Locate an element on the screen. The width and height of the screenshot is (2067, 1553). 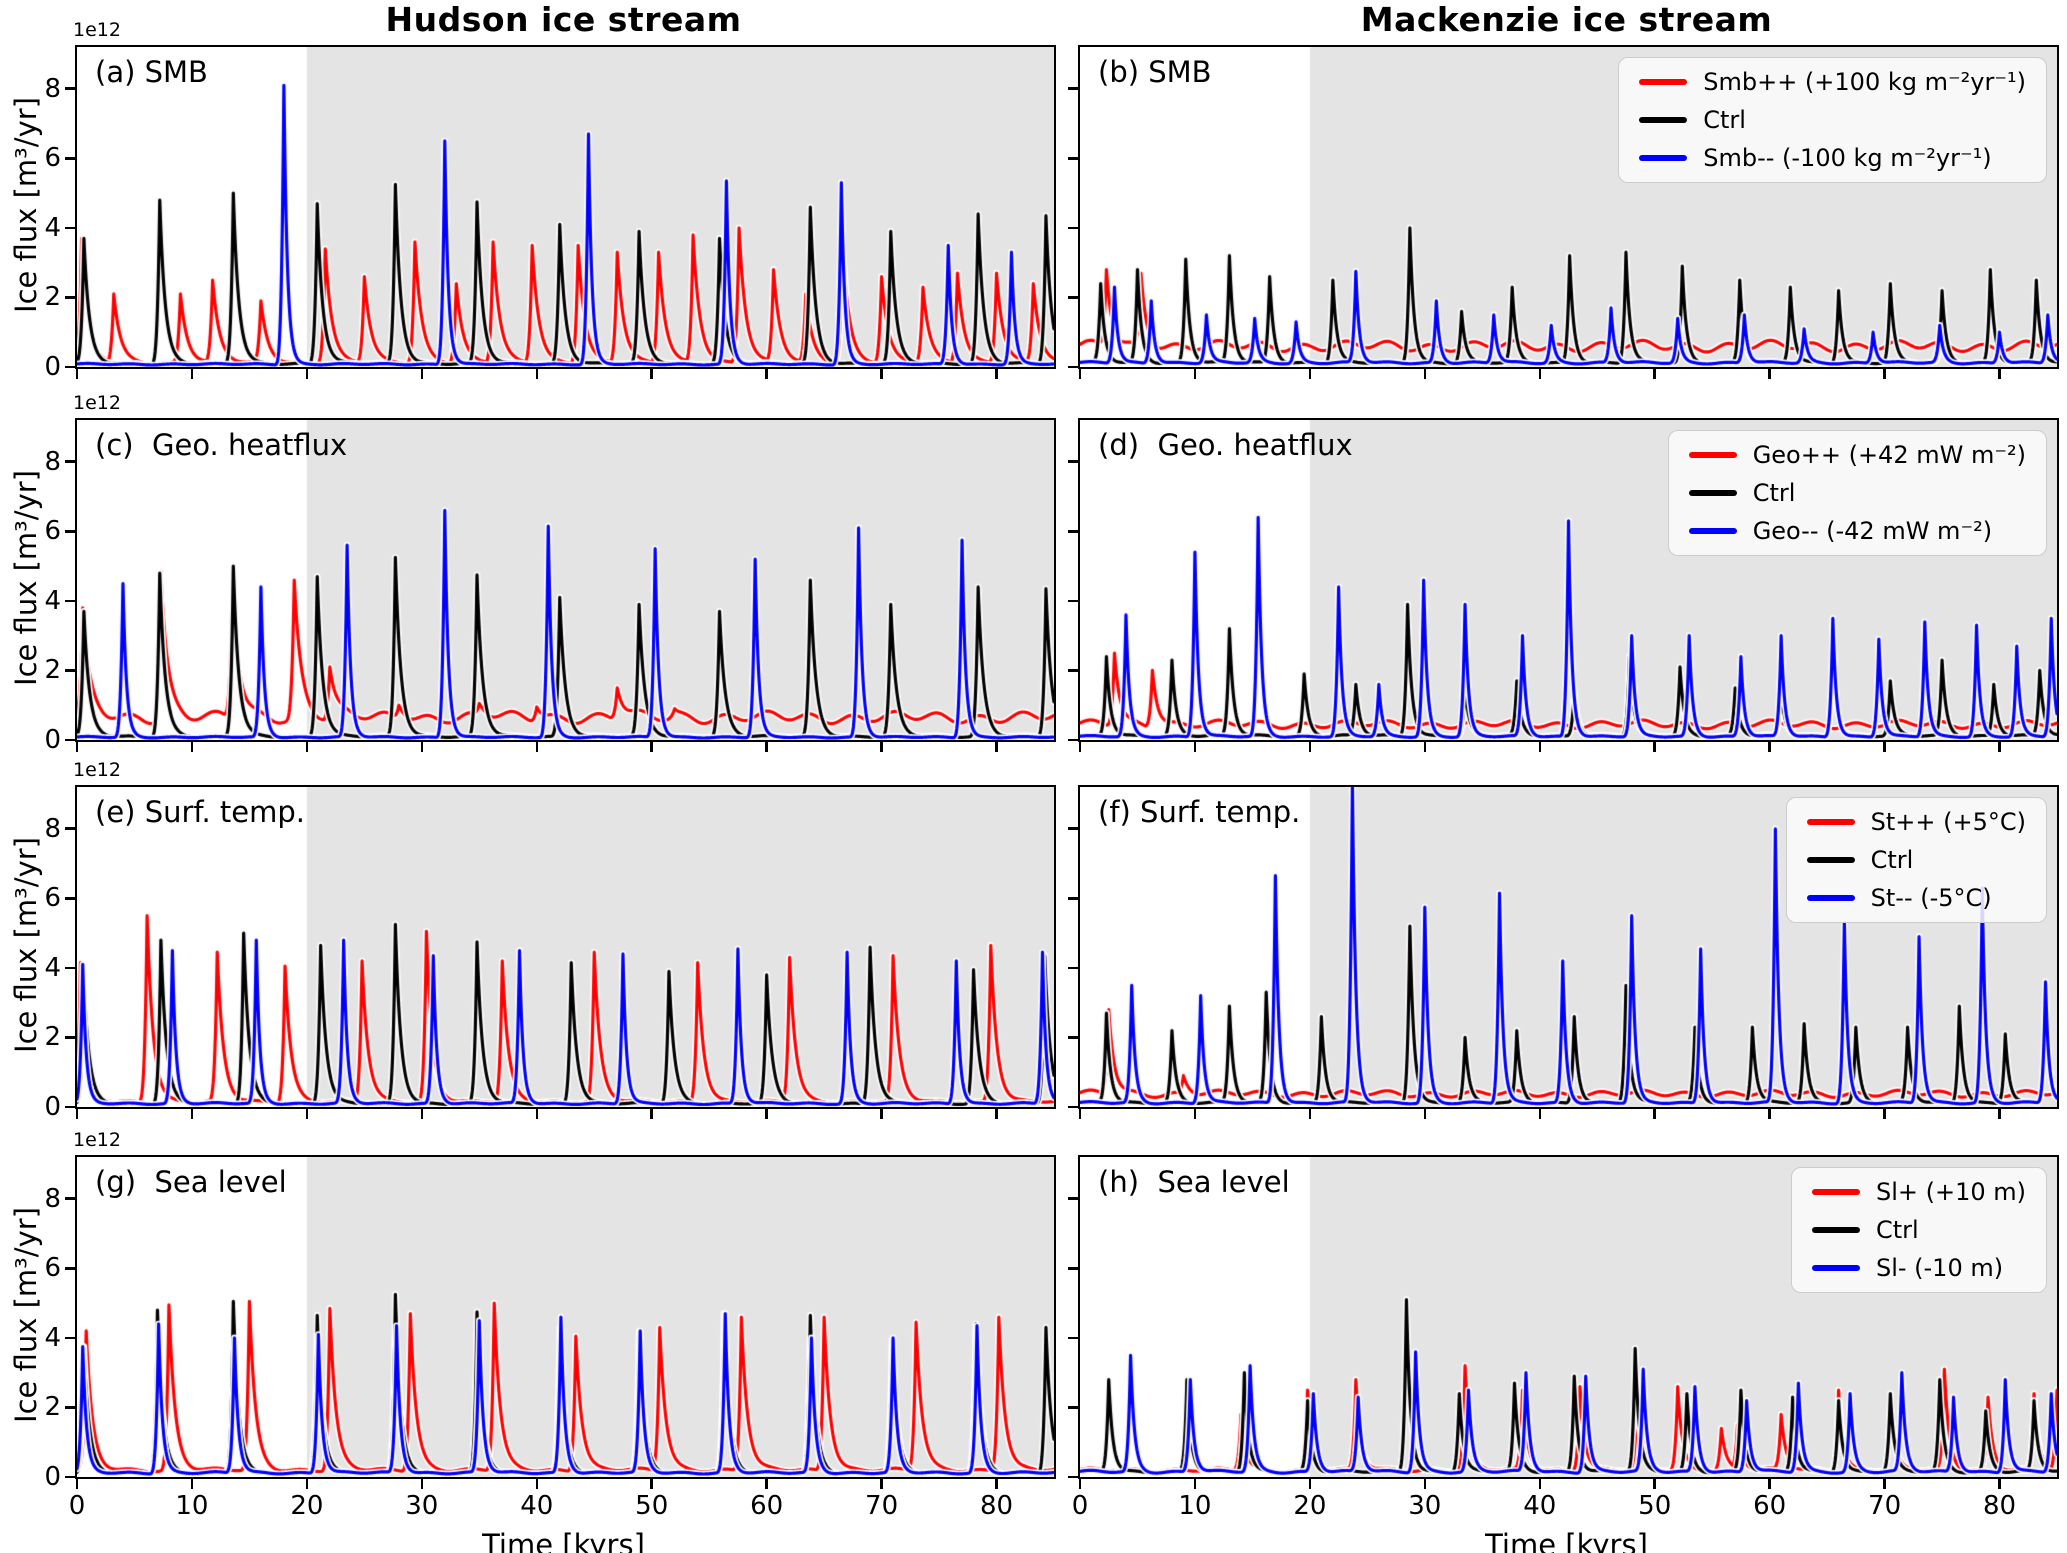
panel-label-h: (h) Sea level is located at coordinates (1194, 1182).